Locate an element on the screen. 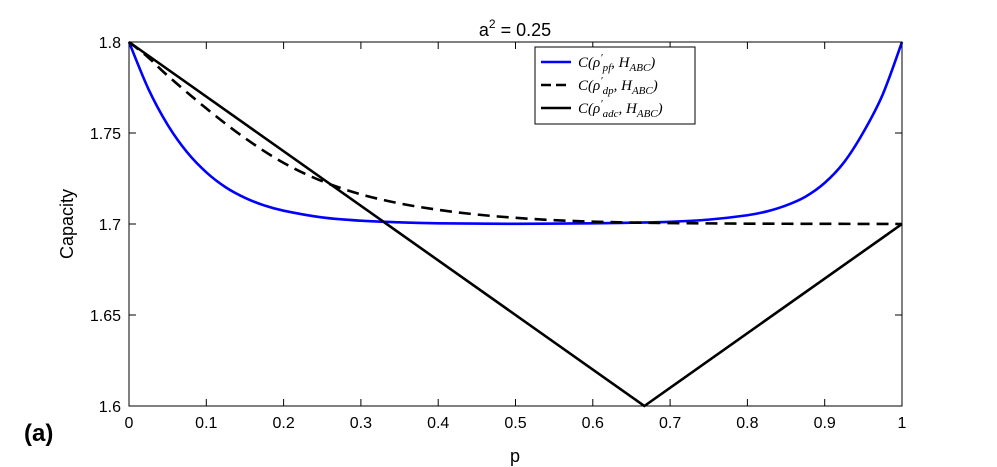 This screenshot has height=467, width=997. x-tick-label: 0 is located at coordinates (129, 423).